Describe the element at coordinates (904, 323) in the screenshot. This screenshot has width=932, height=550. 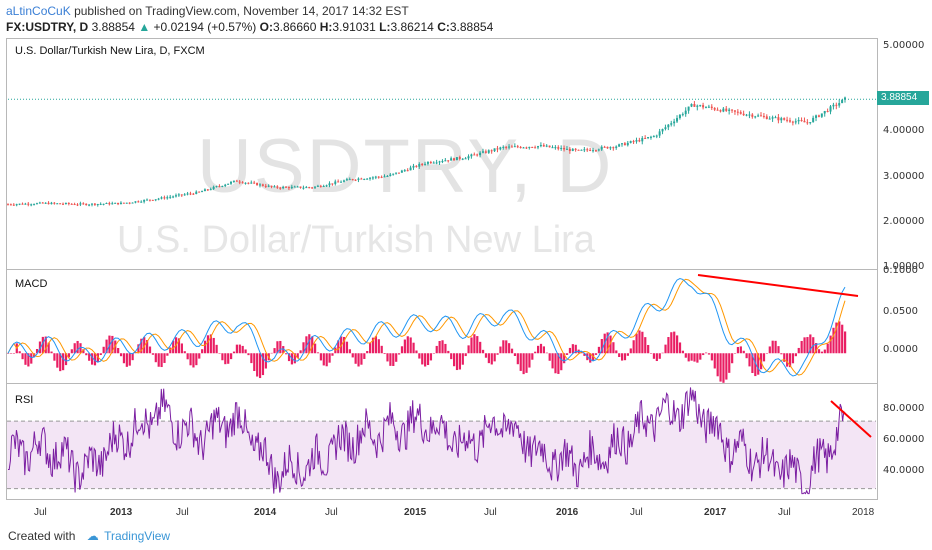
I see `macd-y-axis: 0.1000 0.0500 0.0000` at that location.